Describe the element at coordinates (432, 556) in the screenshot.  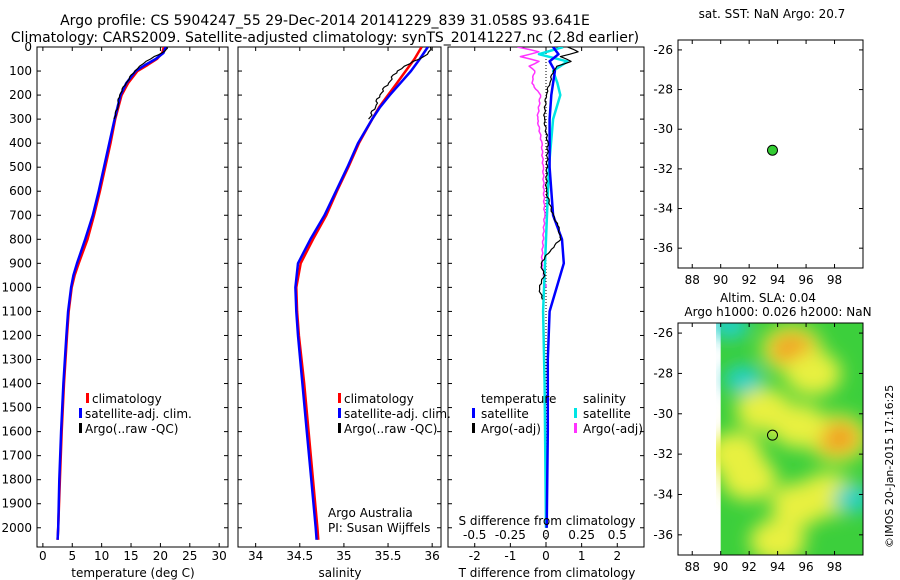
I see `salinity-x-tick-label: 36` at that location.